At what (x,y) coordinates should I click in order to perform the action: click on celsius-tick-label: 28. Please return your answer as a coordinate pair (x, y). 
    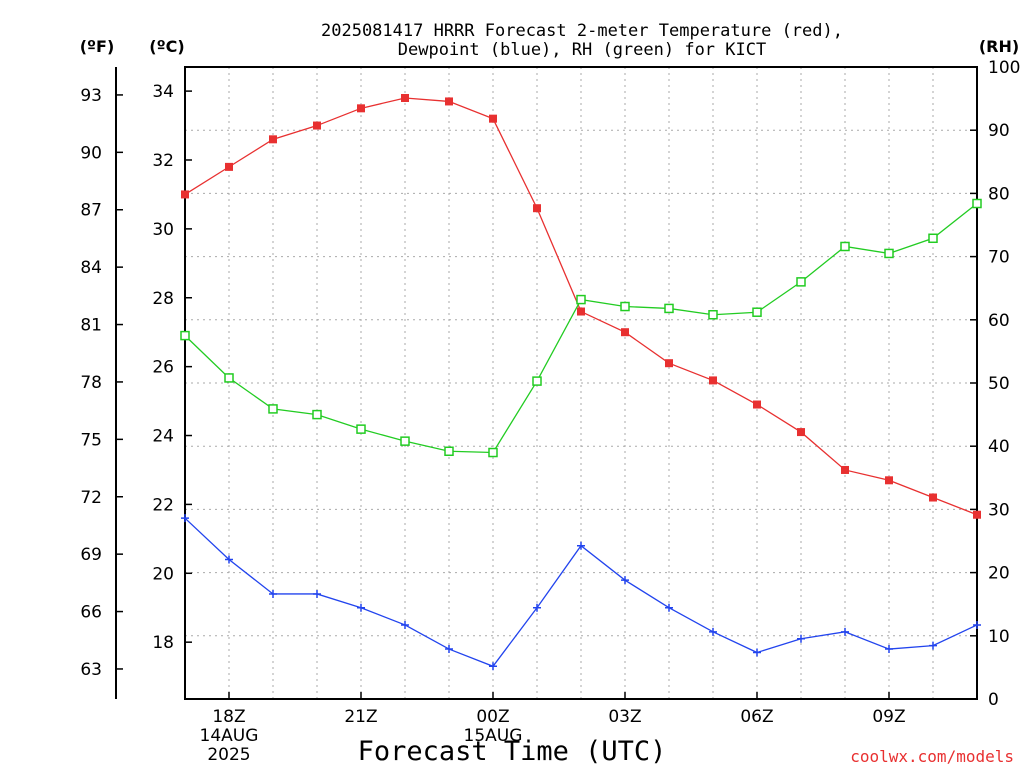
    Looking at the image, I should click on (163, 299).